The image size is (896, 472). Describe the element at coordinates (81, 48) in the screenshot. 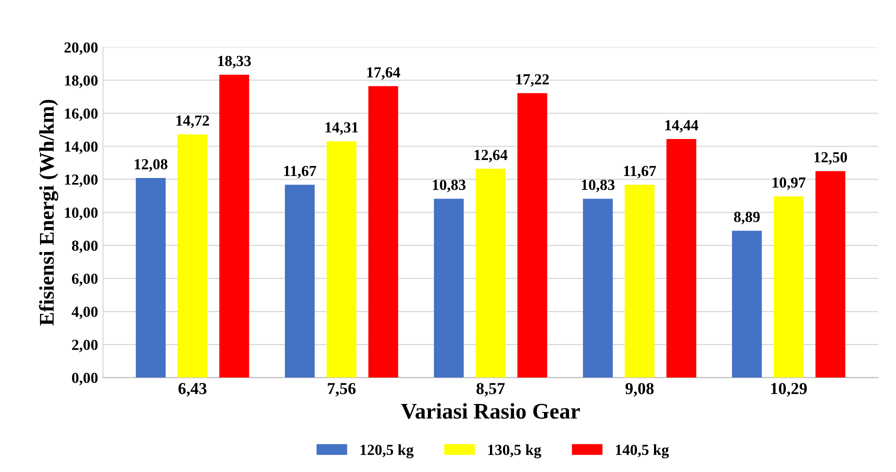

I see `y-tick-label: 20,00` at that location.